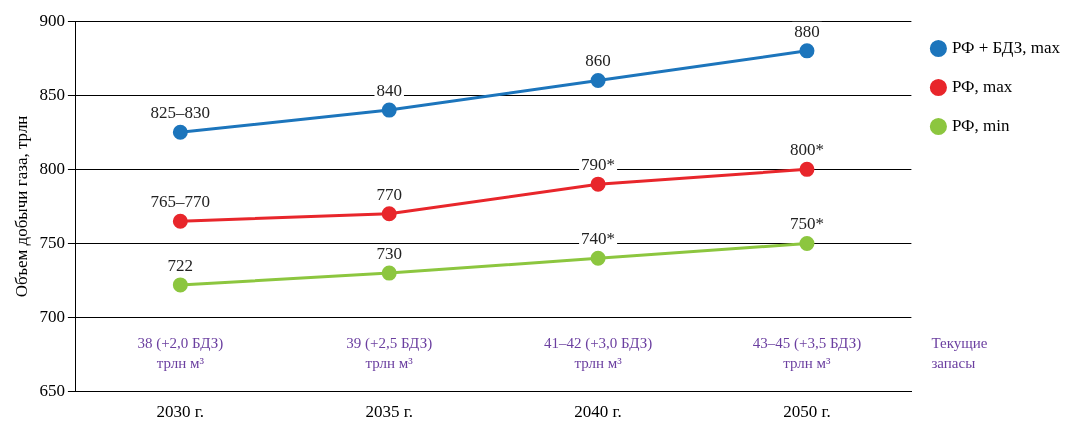 Image resolution: width=1088 pixels, height=434 pixels. What do you see at coordinates (52, 94) in the screenshot?
I see `y-tick-label: 850` at bounding box center [52, 94].